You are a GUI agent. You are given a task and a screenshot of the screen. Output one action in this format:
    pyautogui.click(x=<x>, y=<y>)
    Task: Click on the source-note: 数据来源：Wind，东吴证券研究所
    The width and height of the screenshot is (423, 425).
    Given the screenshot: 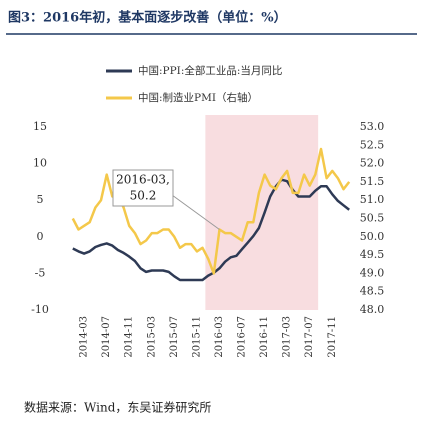 What is the action you would take?
    pyautogui.click(x=117, y=407)
    